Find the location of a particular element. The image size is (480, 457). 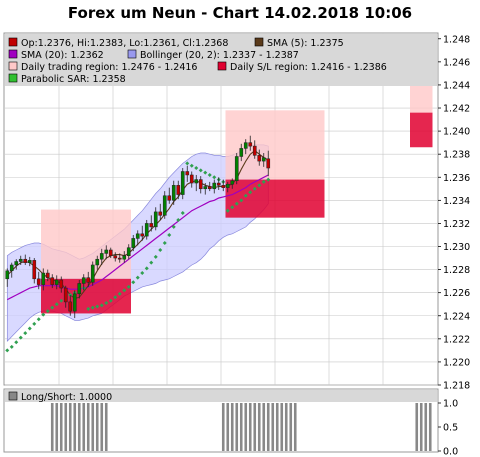

y-tick-label: 1.248 is located at coordinates (456, 39).